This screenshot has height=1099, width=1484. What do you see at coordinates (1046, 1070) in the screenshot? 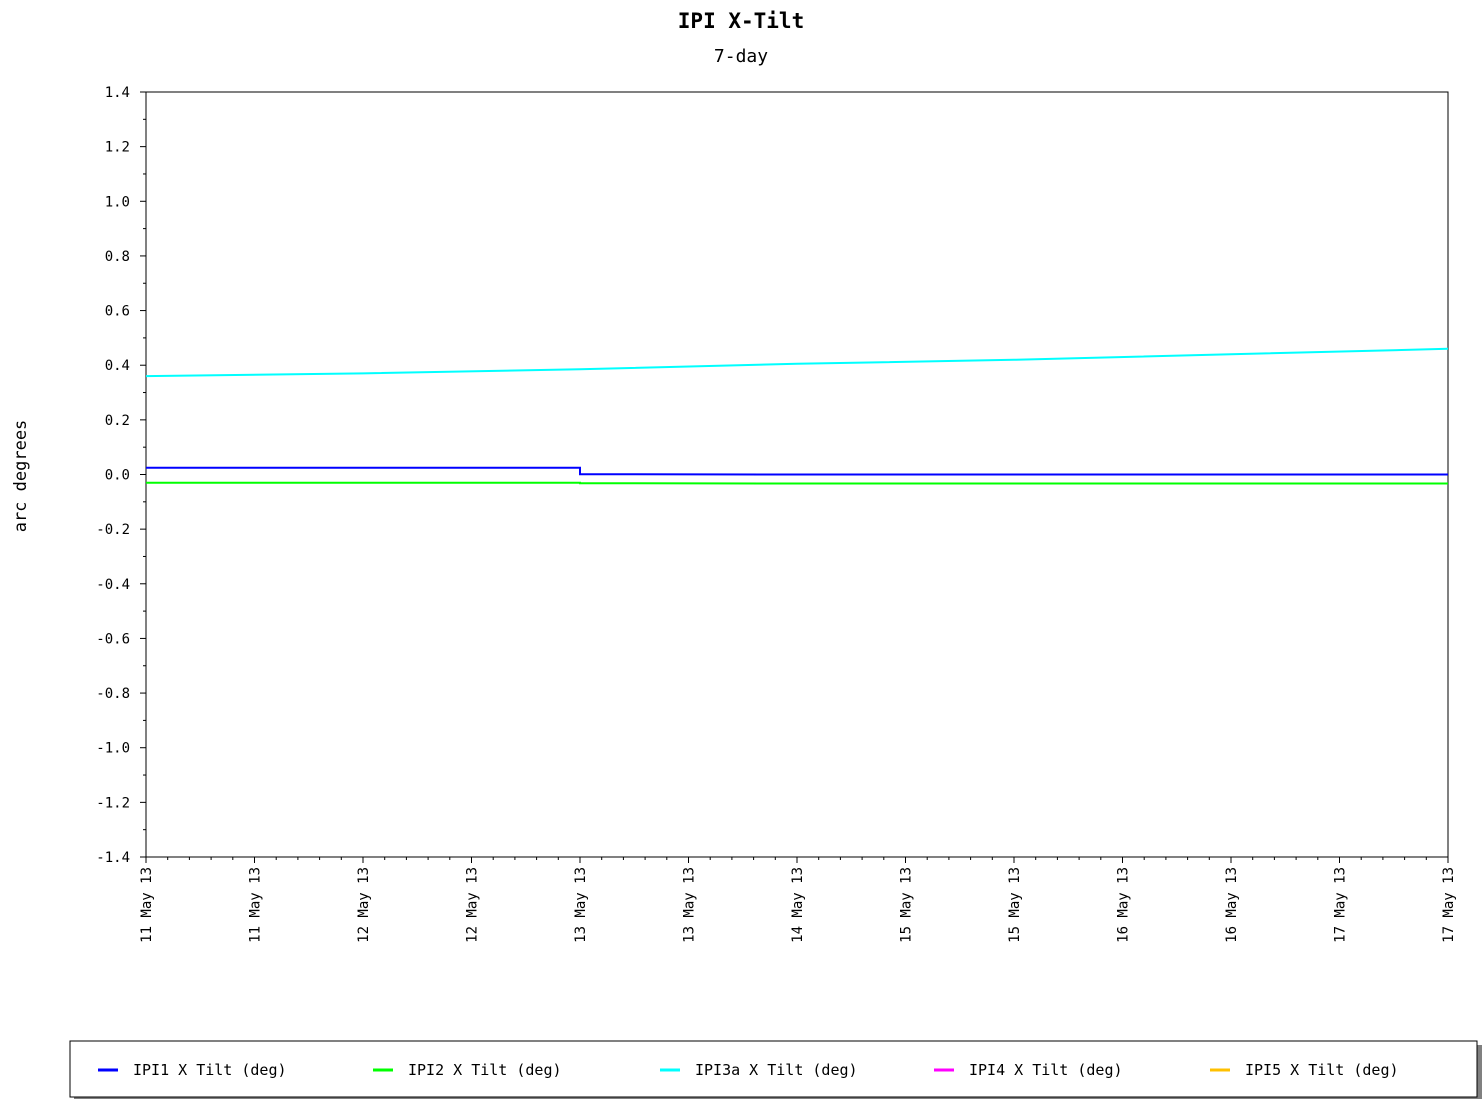
I see `legend-label: IPI4 X Tilt (deg)` at bounding box center [1046, 1070].